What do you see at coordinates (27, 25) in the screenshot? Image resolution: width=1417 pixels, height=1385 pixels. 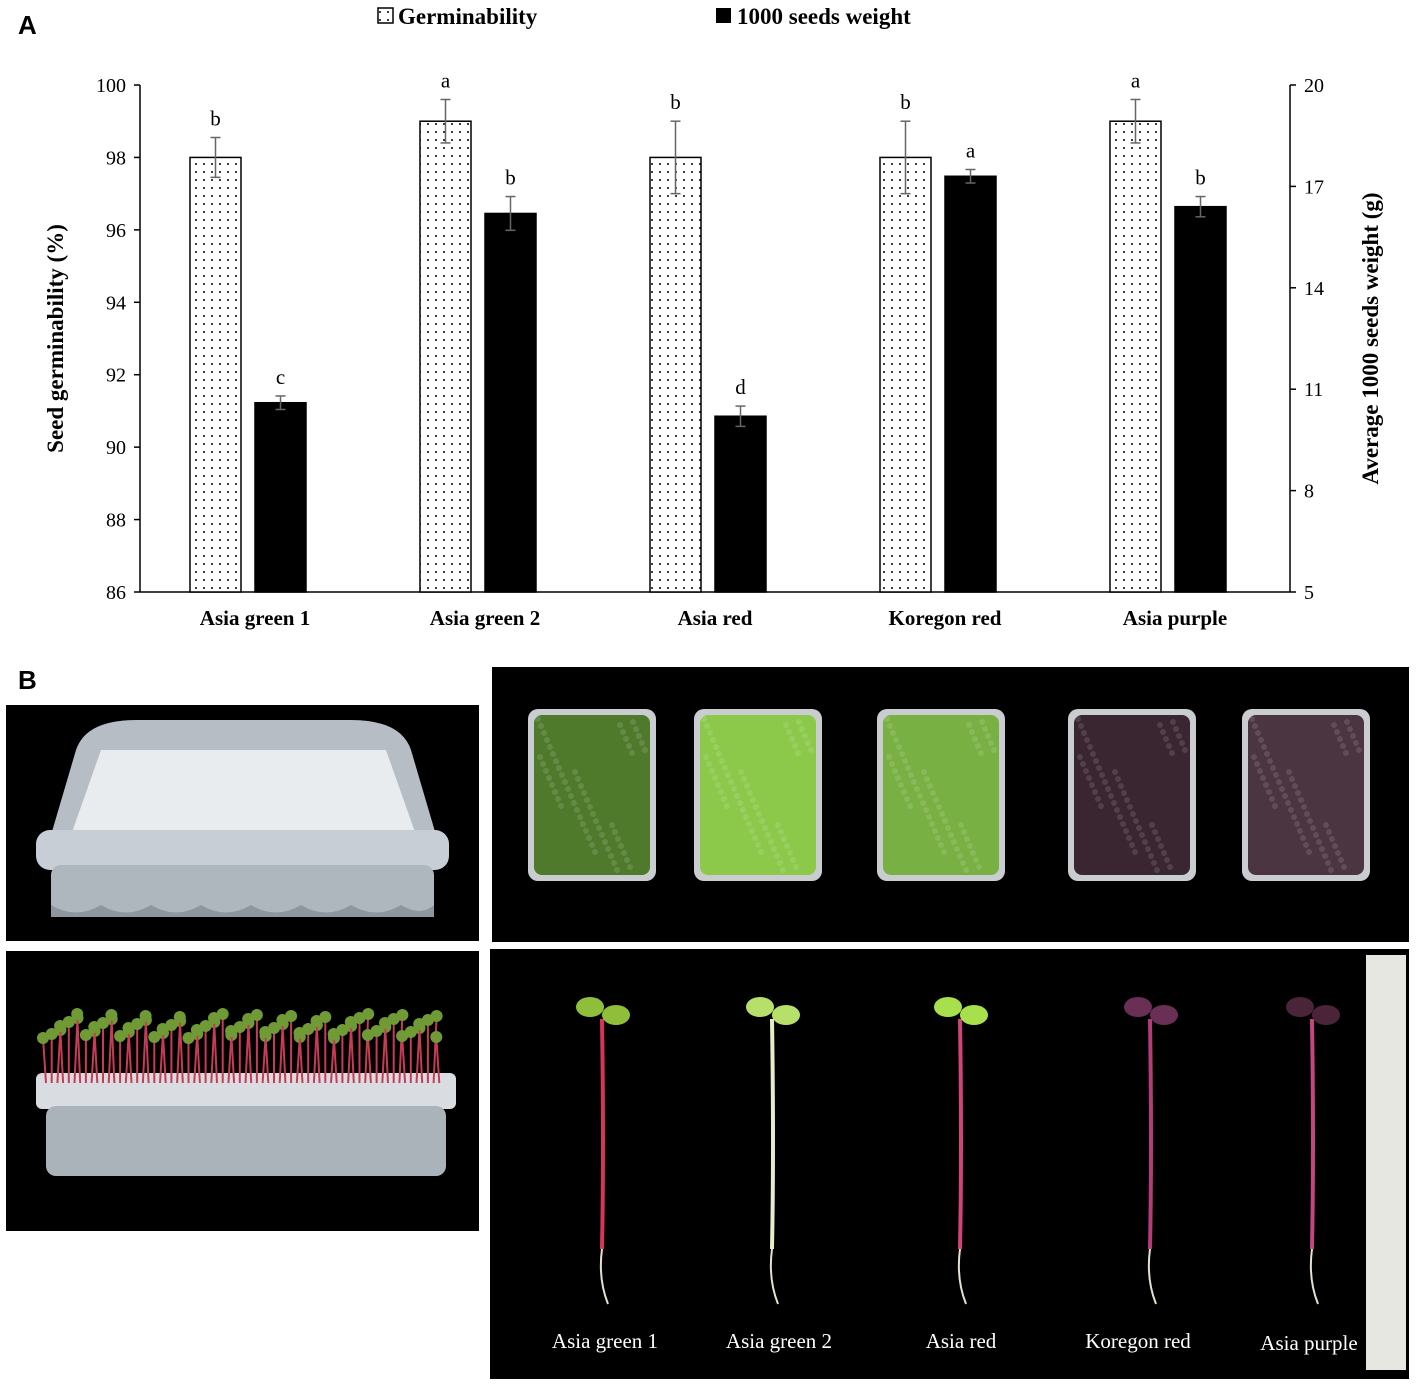 I see `panel-label-a: A` at bounding box center [27, 25].